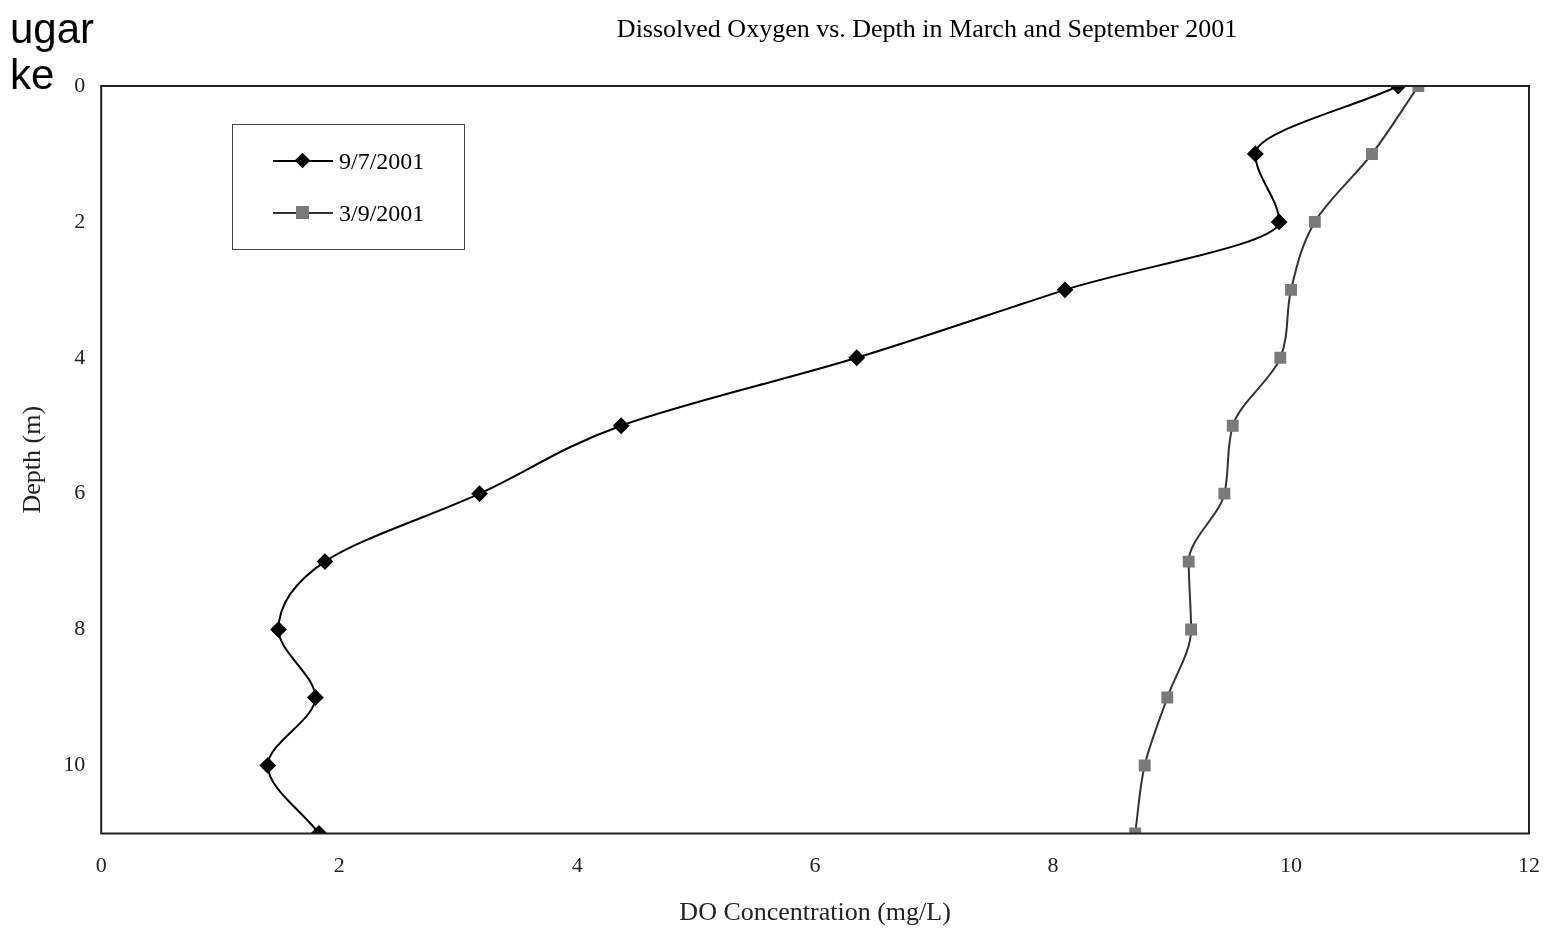 The height and width of the screenshot is (939, 1554). What do you see at coordinates (339, 865) in the screenshot?
I see `x-tick-label: 2` at bounding box center [339, 865].